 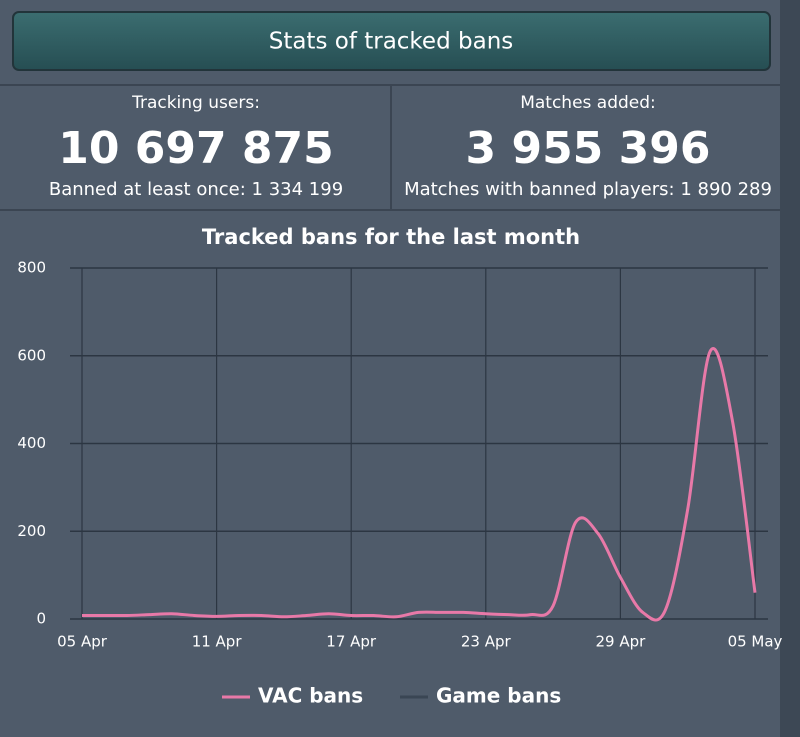 I want to click on header-title: Stats of tracked bans, so click(x=391, y=42).